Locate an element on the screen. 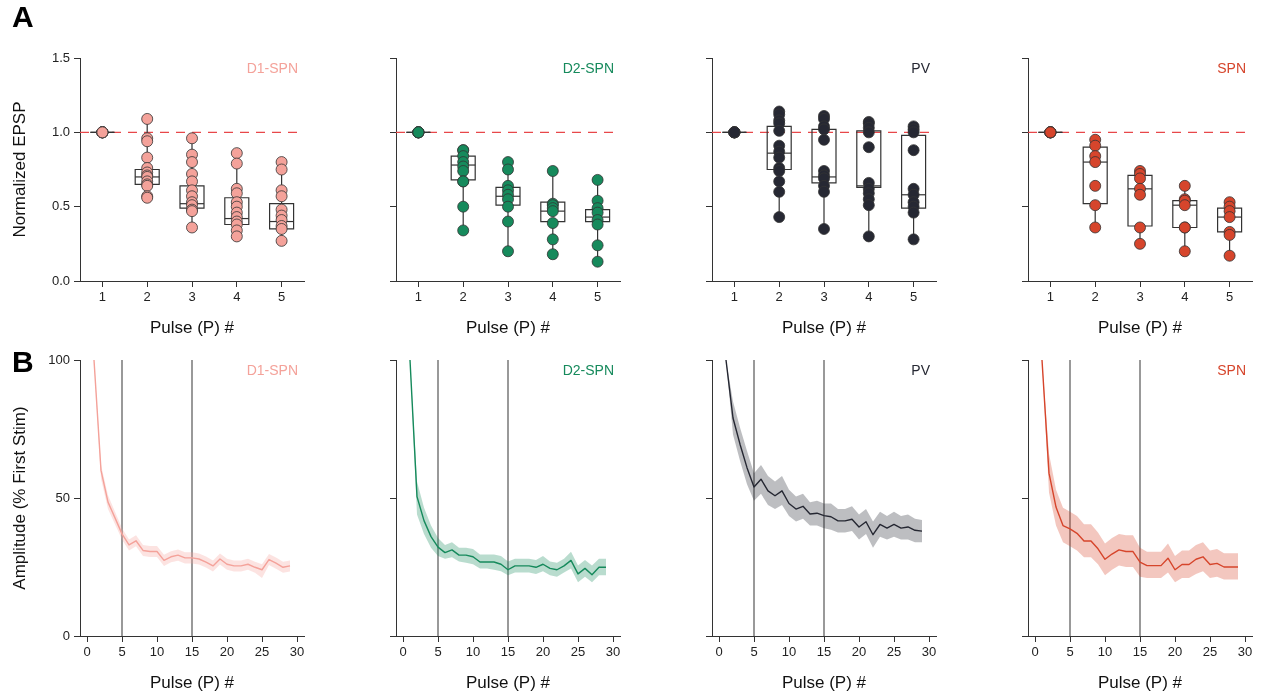  y-tick-label: 1.0 is located at coordinates (60, 131).